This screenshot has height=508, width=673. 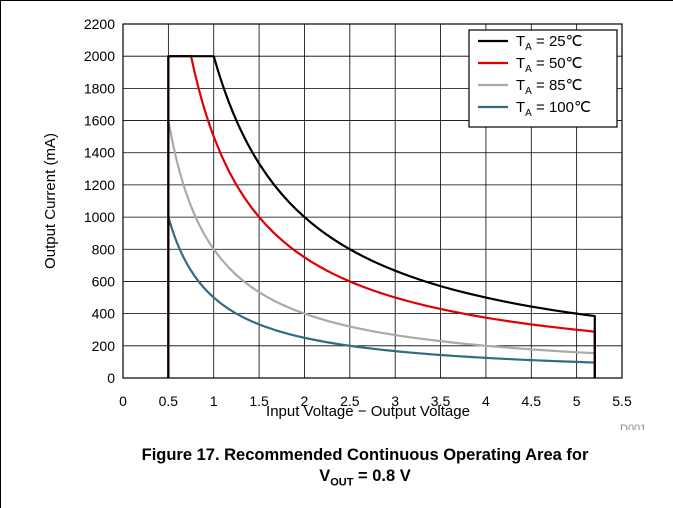 I want to click on y-tick-label: 2200, so click(x=99, y=24).